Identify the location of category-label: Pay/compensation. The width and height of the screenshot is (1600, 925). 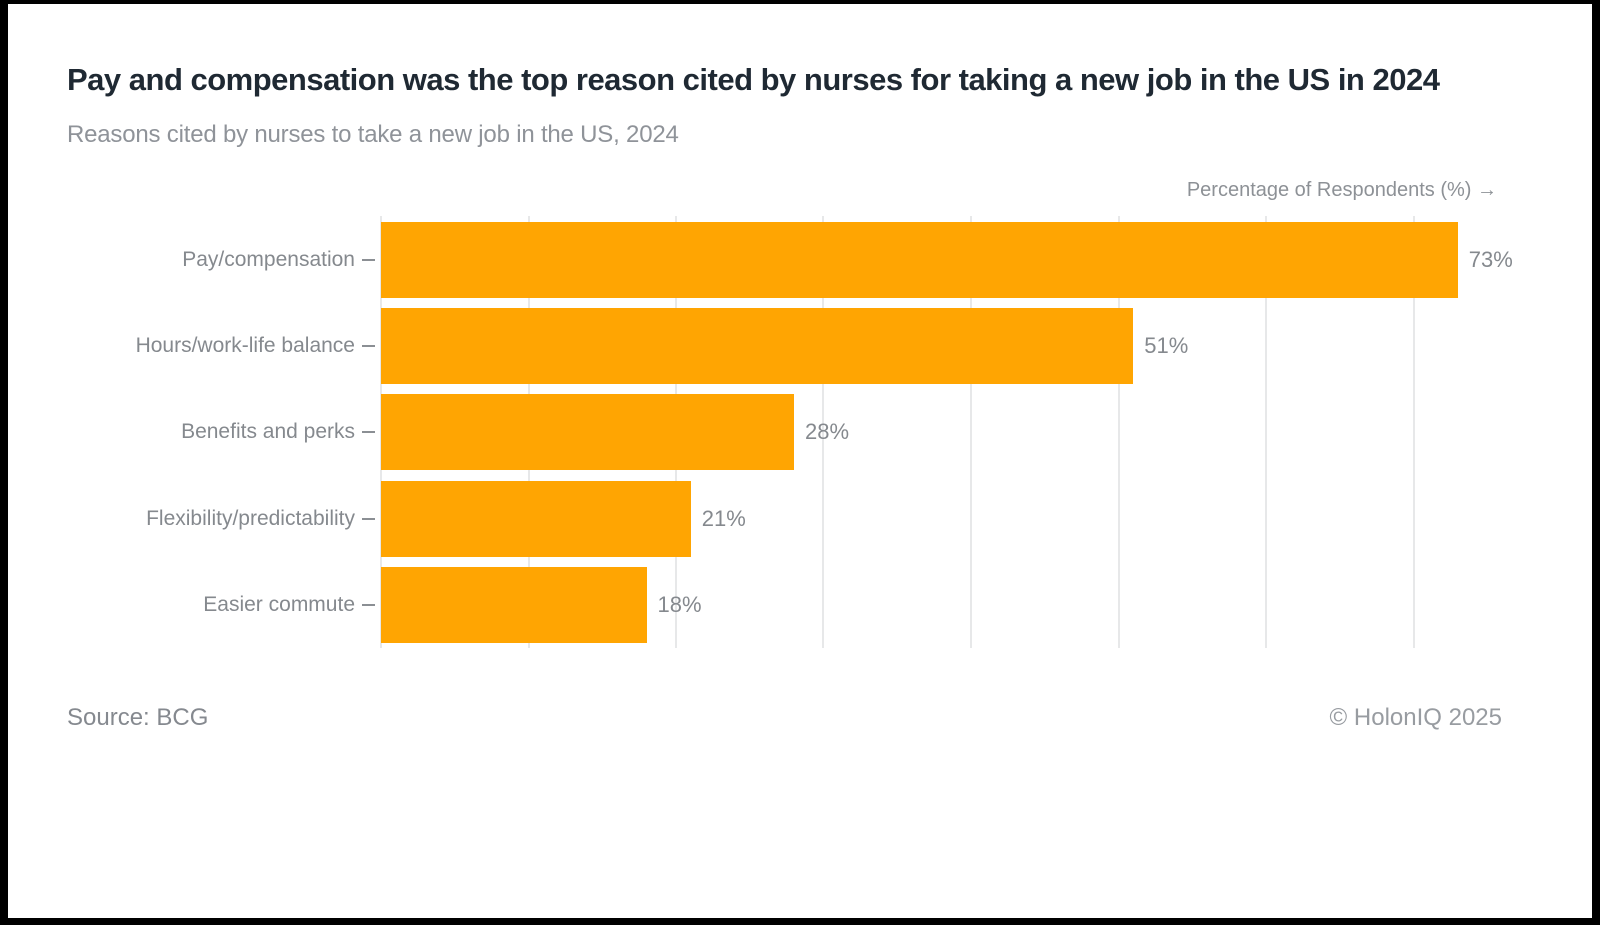
(268, 259).